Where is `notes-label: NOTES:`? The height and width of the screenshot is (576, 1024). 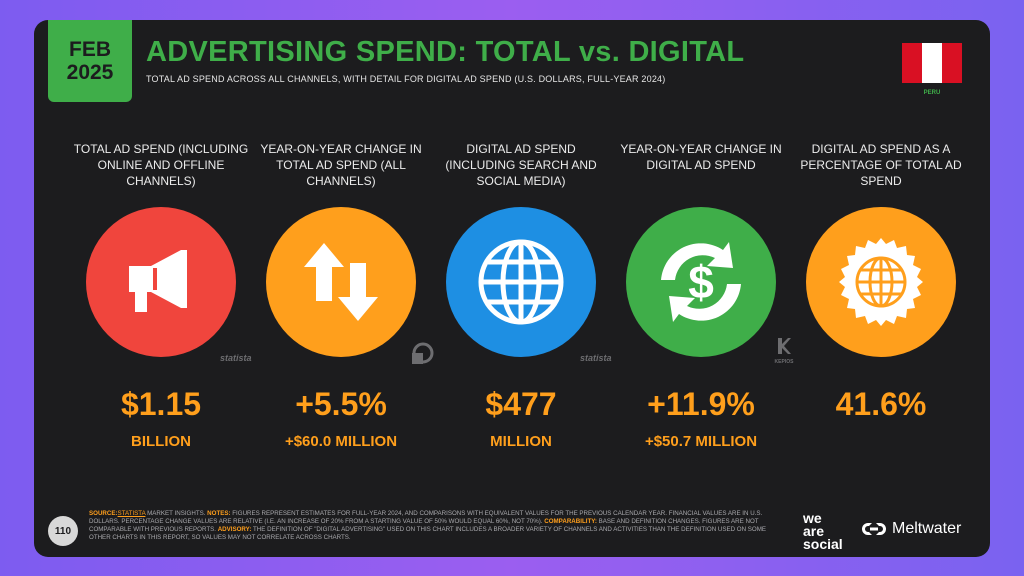 notes-label: NOTES: is located at coordinates (219, 513).